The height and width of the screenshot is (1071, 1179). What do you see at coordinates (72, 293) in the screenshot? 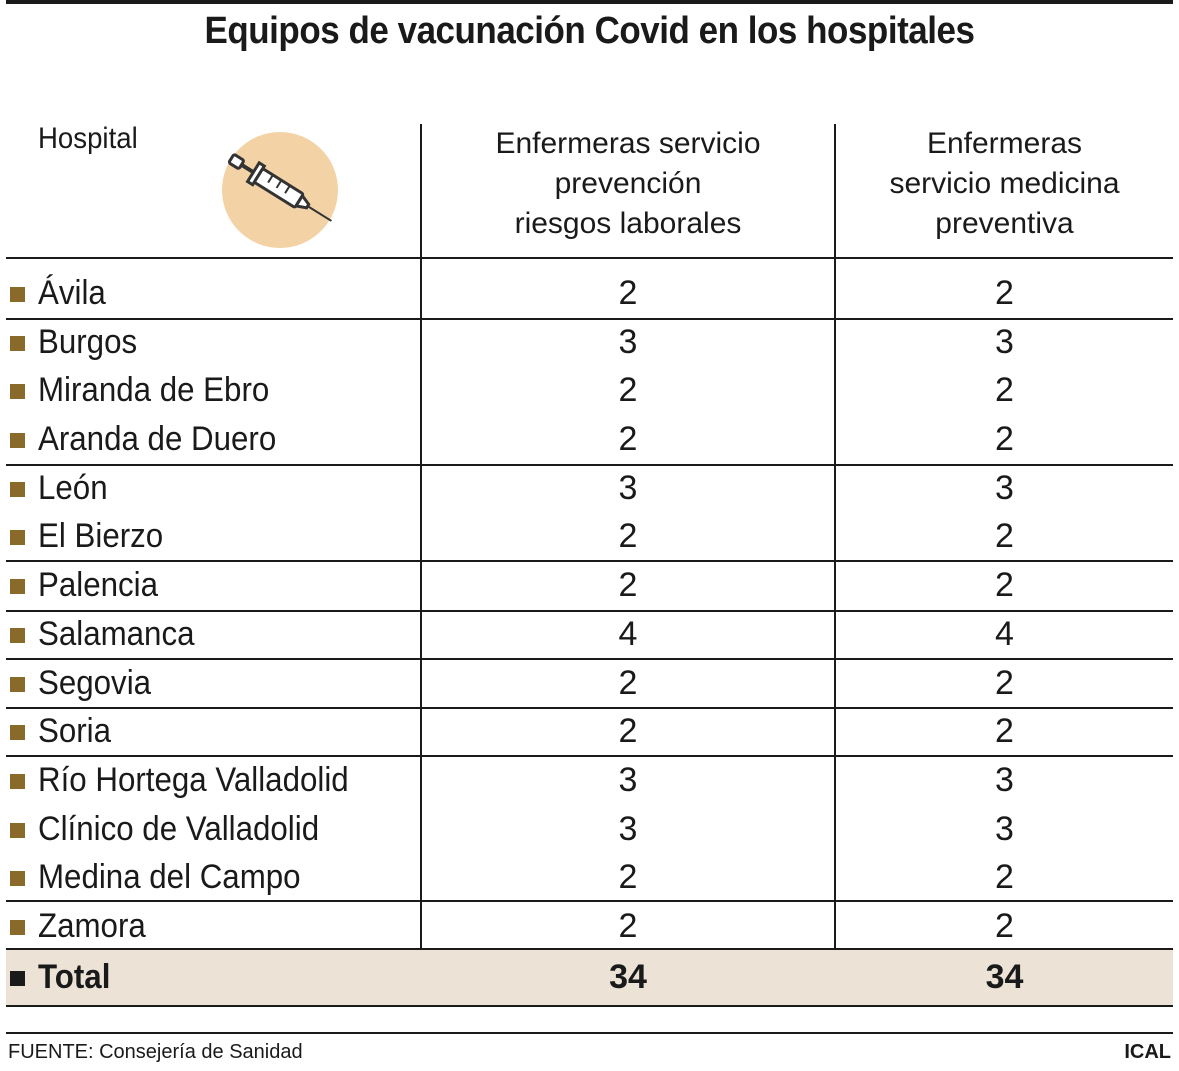
I see `hospital-name: Ávila` at bounding box center [72, 293].